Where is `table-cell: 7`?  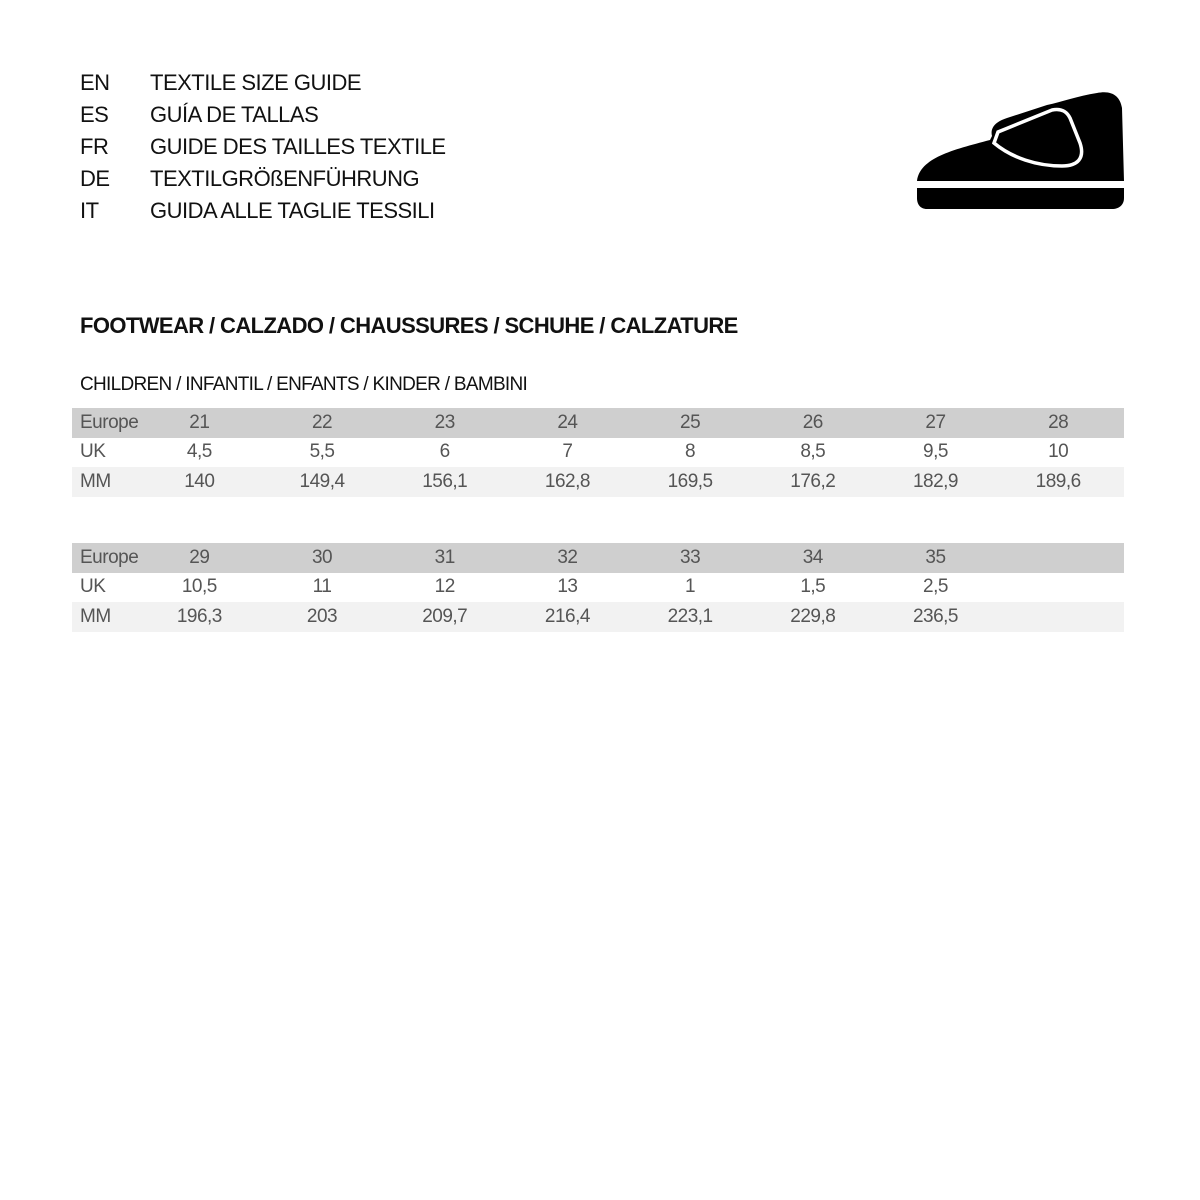 table-cell: 7 is located at coordinates (567, 452).